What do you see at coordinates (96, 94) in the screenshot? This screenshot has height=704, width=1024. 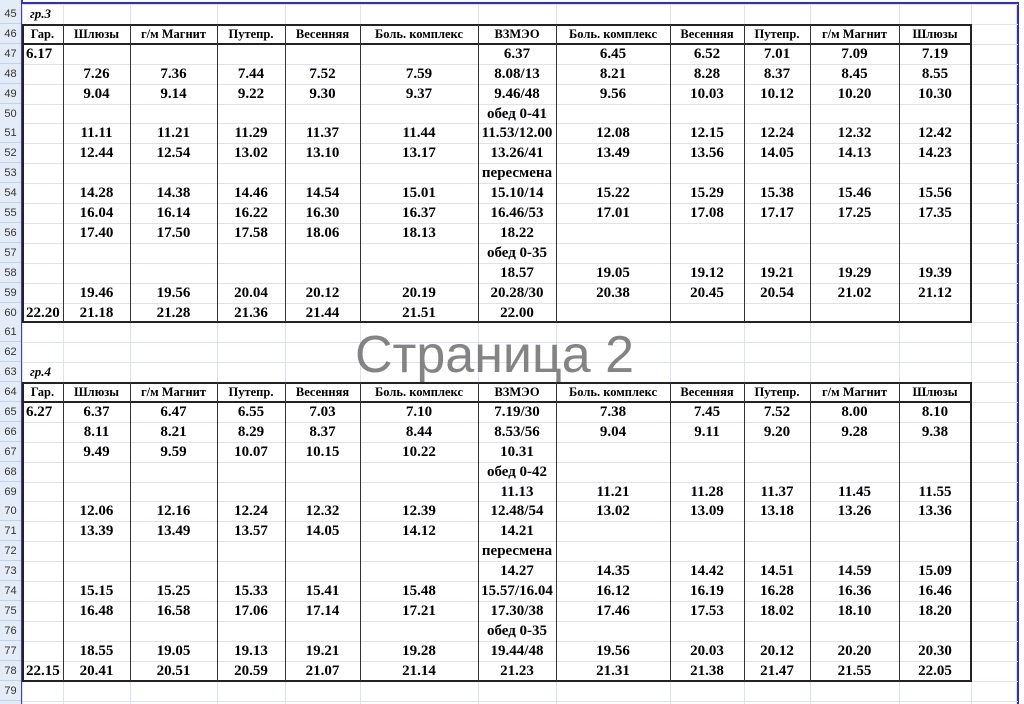 I see `time-cell: 9.04` at bounding box center [96, 94].